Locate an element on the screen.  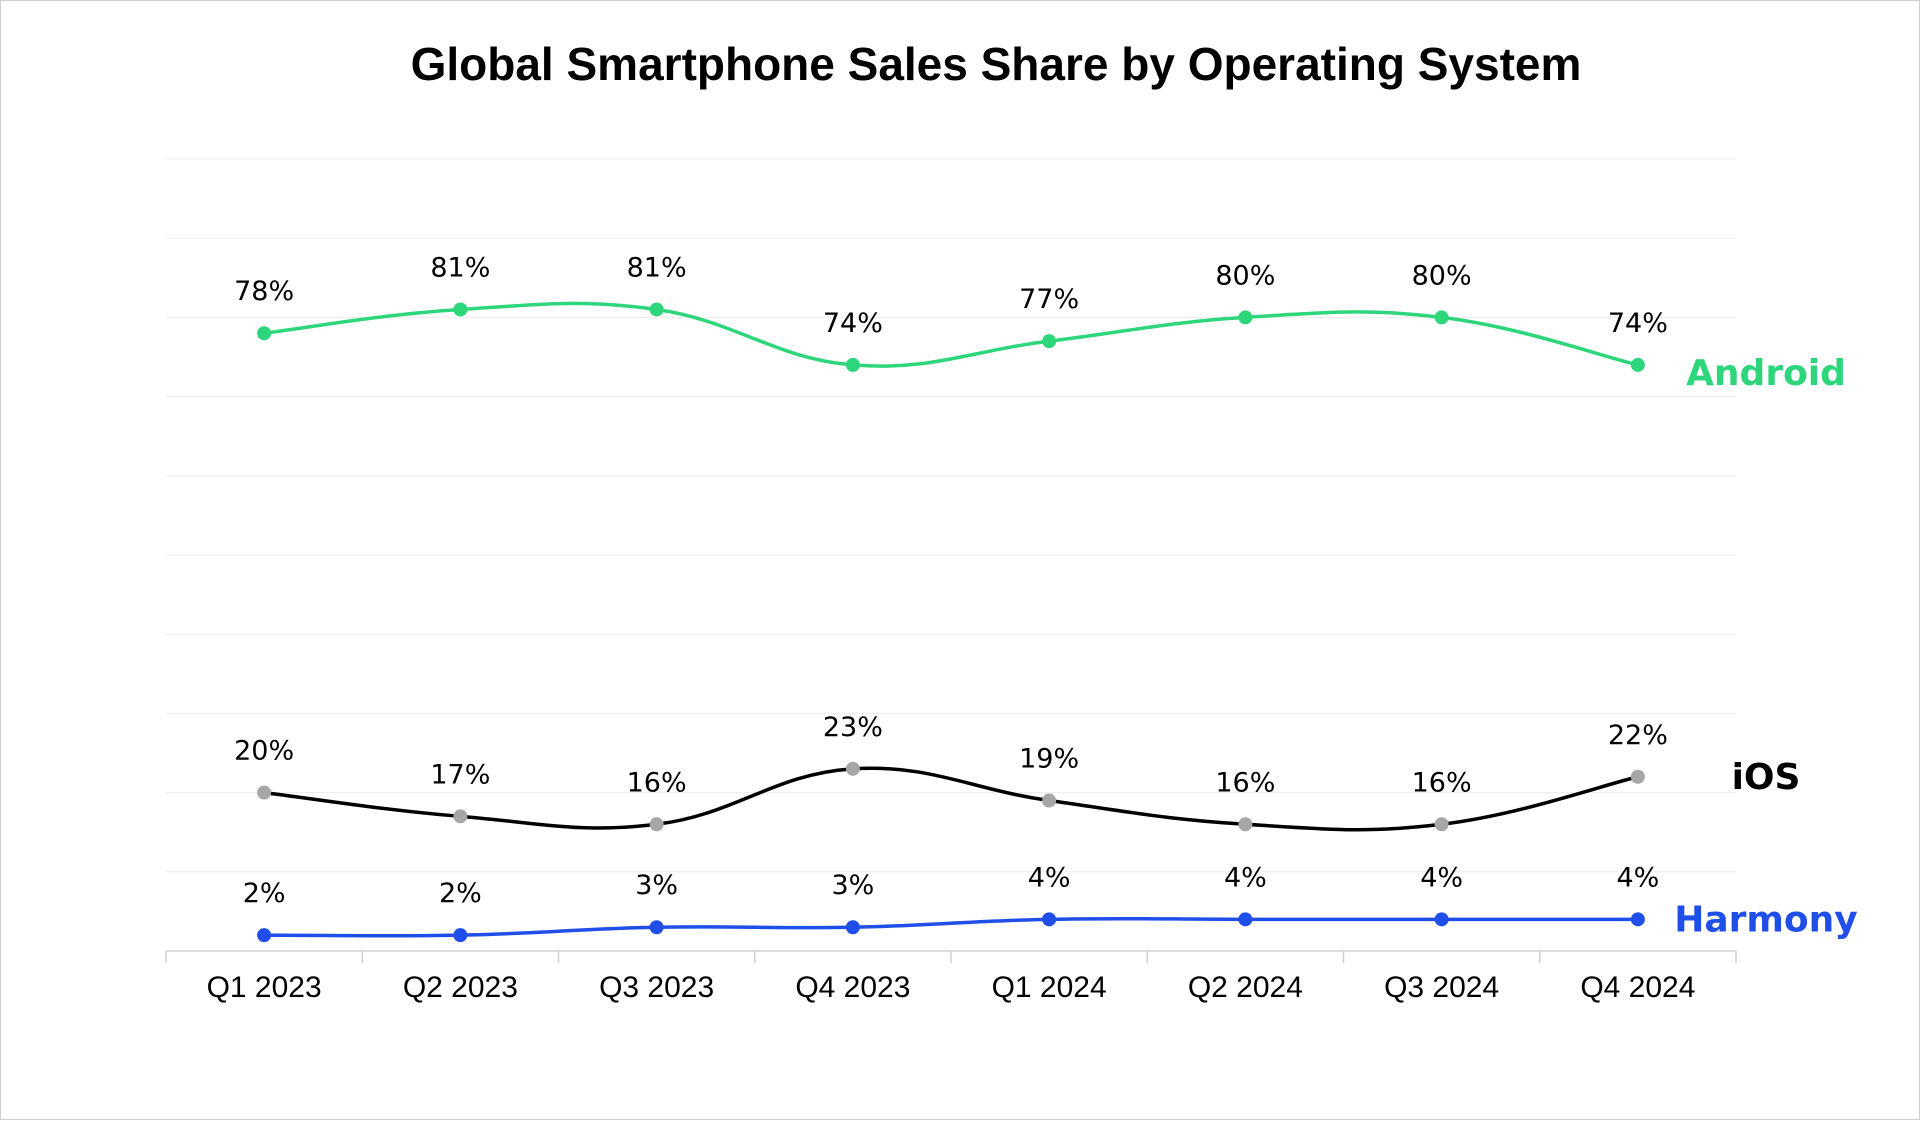
android-data-label: 78% is located at coordinates (264, 291).